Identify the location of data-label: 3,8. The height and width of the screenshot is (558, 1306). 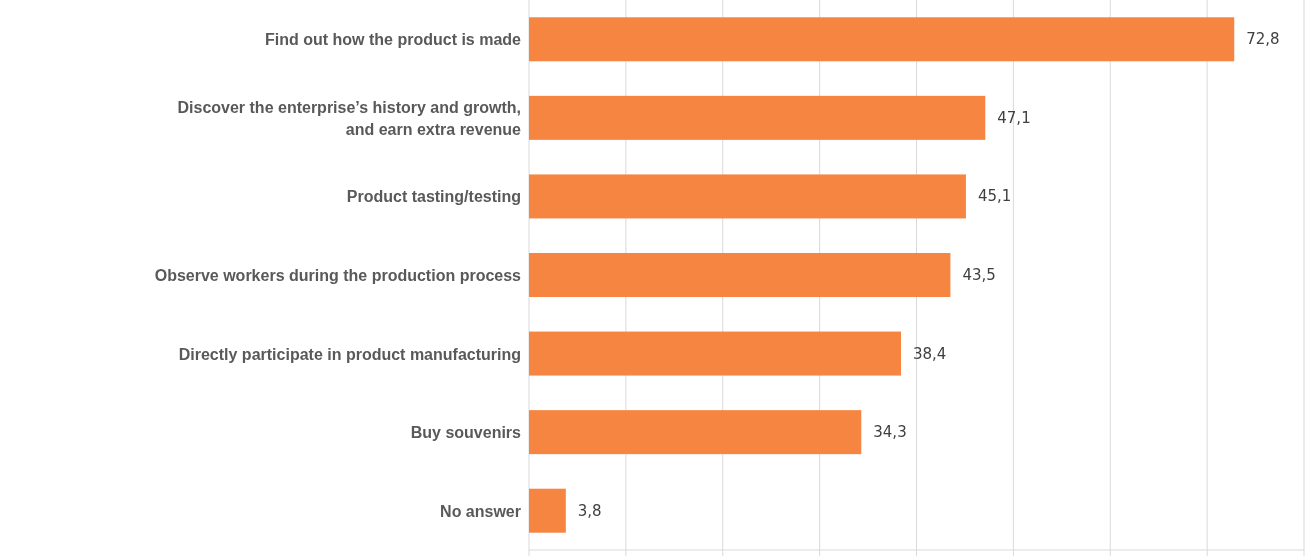
(589, 510).